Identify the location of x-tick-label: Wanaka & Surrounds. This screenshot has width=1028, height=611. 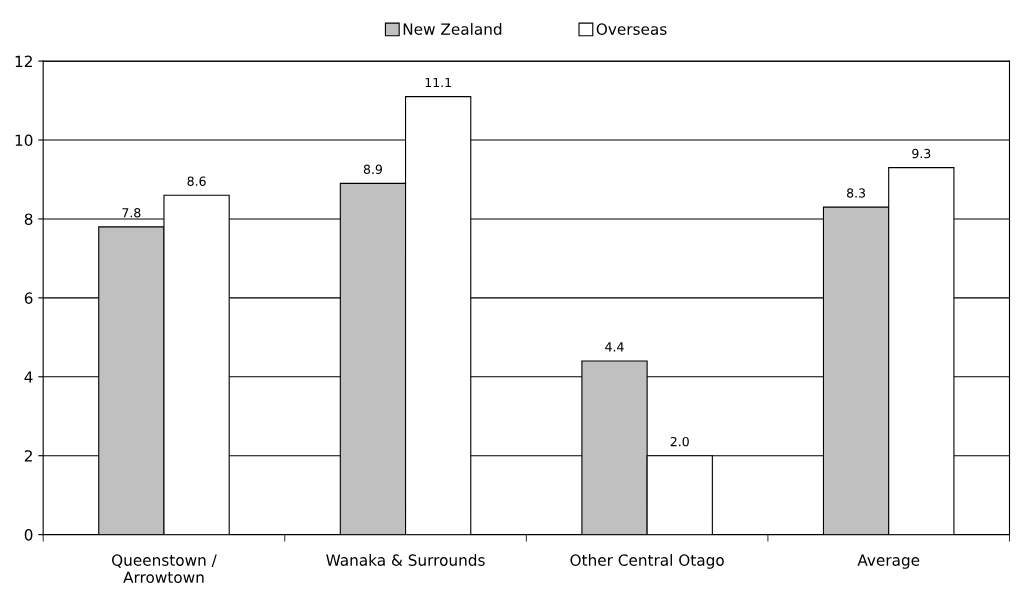
(405, 560).